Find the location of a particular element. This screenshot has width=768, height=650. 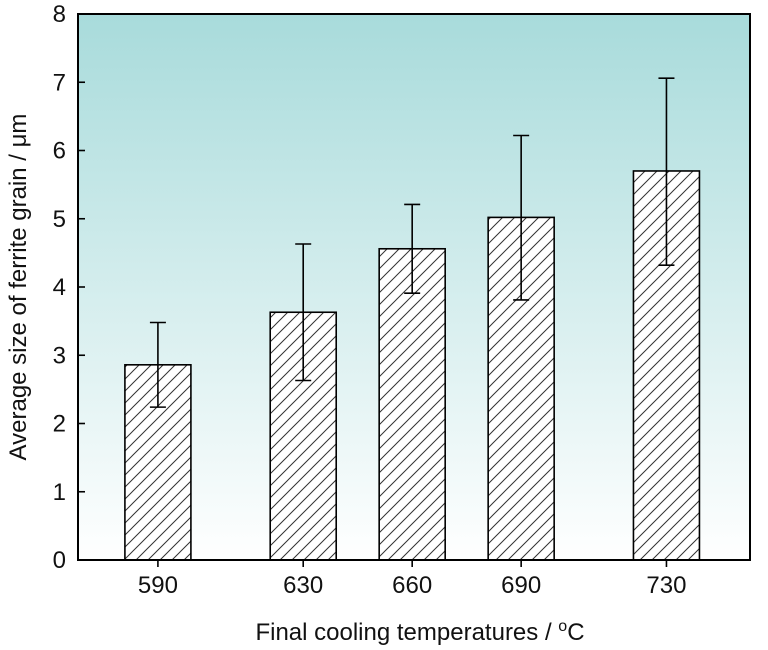

x-axis-label-unit: C is located at coordinates (575, 632).